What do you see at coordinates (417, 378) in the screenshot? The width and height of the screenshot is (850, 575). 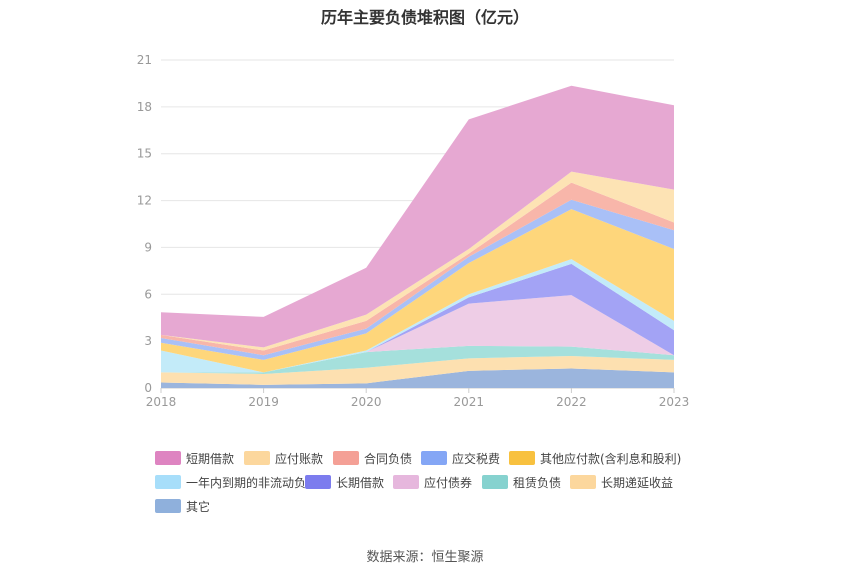 I see `area-series-其它` at bounding box center [417, 378].